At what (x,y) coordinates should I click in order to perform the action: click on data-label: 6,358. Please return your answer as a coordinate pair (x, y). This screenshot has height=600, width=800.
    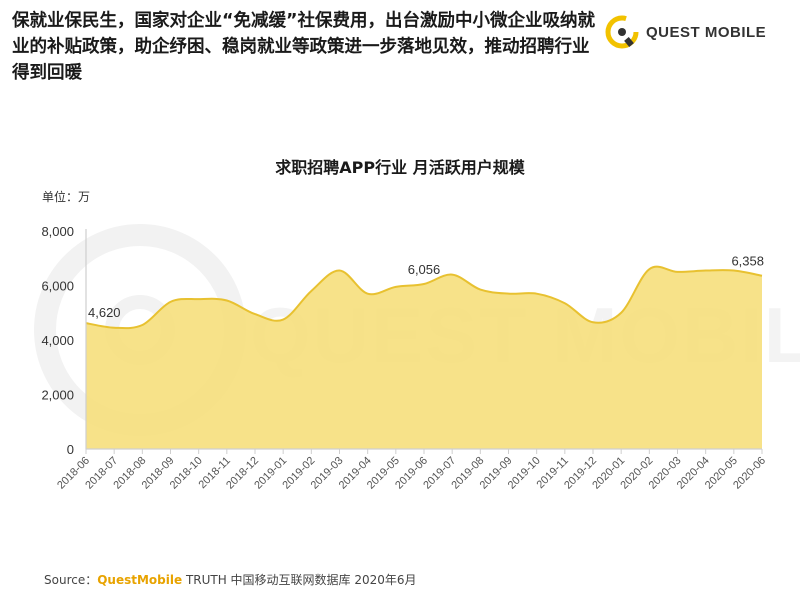
    Looking at the image, I should click on (747, 261).